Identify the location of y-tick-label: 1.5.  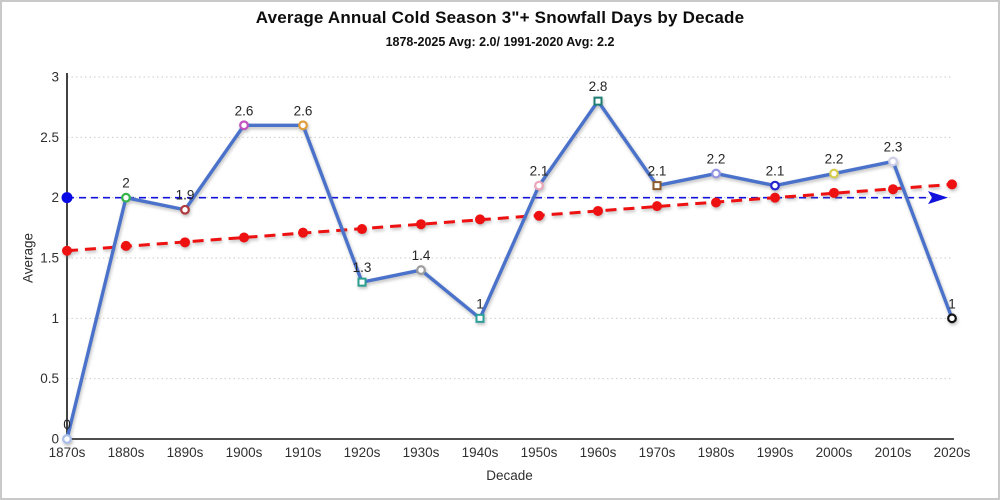
(49, 258).